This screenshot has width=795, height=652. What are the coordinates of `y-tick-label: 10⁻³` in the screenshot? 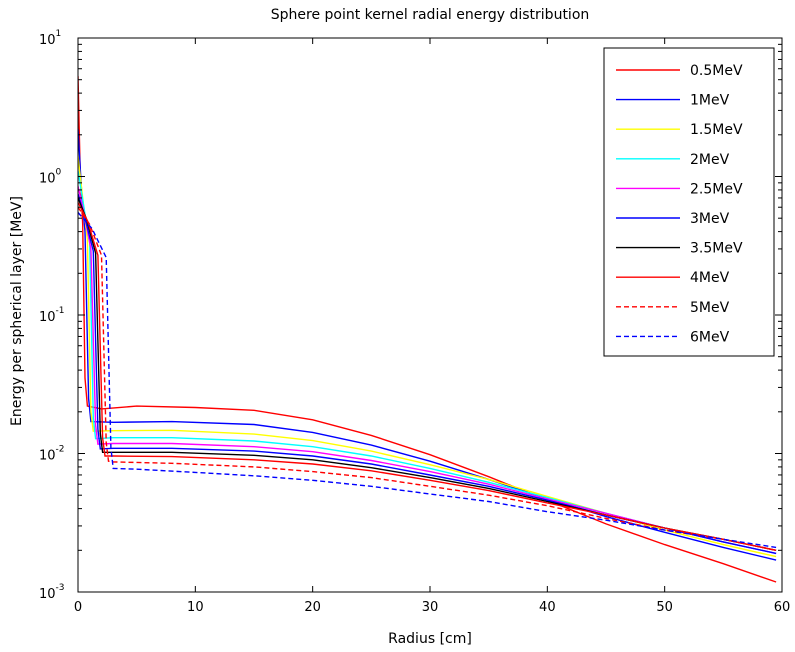 It's located at (52, 592).